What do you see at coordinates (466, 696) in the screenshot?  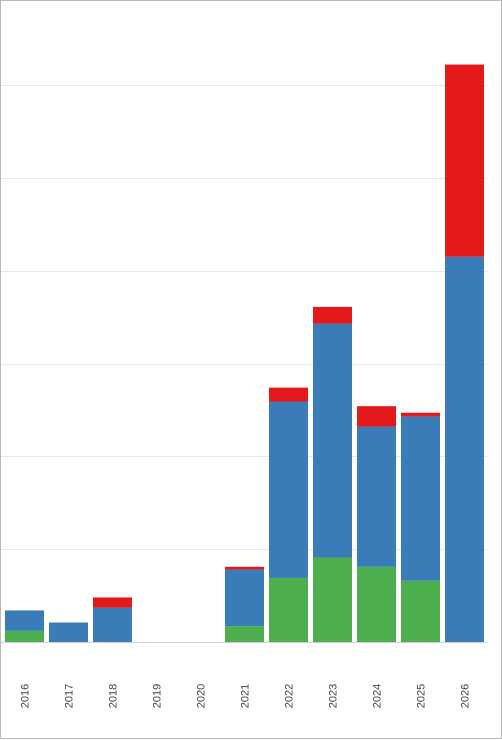 I see `x-tick-label: 2026` at bounding box center [466, 696].